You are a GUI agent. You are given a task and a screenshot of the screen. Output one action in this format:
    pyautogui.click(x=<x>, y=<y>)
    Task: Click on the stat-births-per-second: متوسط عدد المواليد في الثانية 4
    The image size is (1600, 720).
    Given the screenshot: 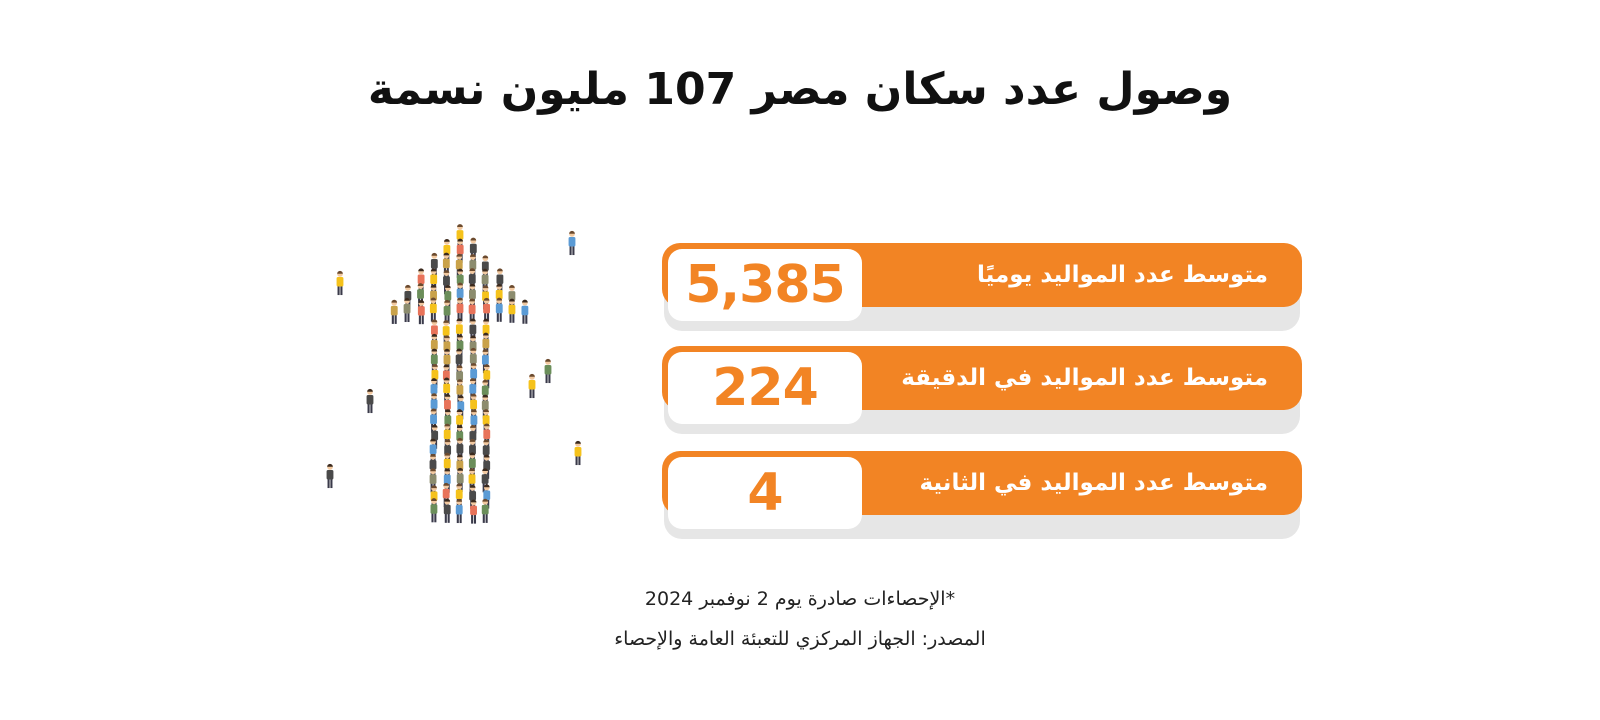 What is the action you would take?
    pyautogui.click(x=982, y=495)
    